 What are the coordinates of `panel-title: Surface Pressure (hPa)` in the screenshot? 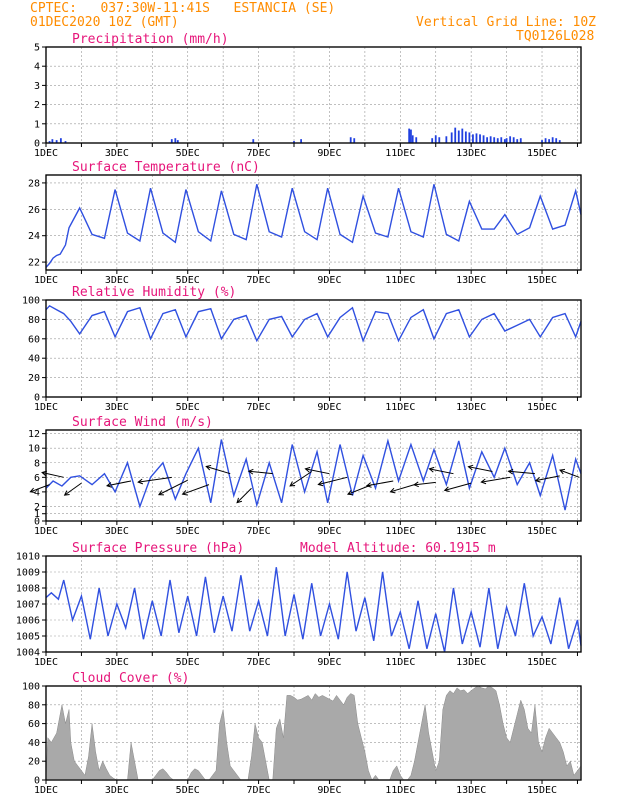 It's located at (158, 548).